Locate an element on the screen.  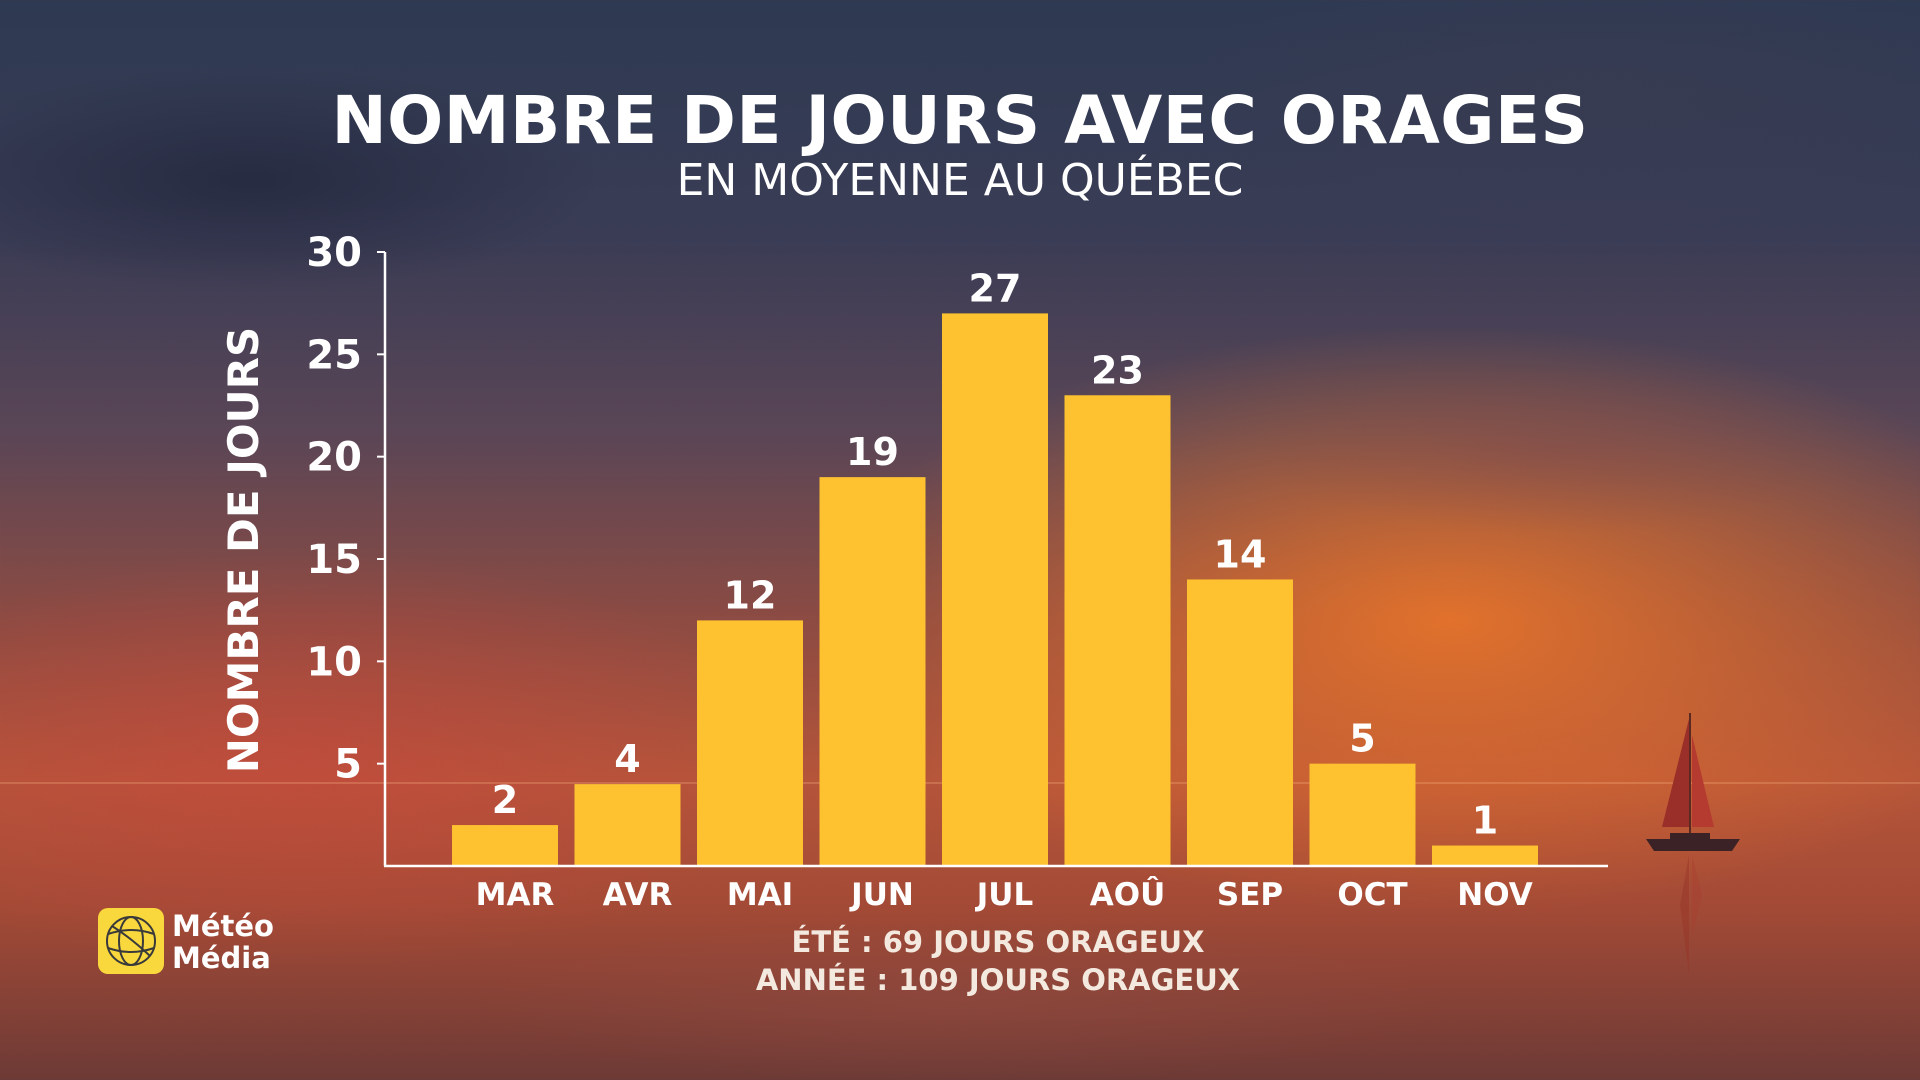
x-tick-label-2: MAI is located at coordinates (760, 895).